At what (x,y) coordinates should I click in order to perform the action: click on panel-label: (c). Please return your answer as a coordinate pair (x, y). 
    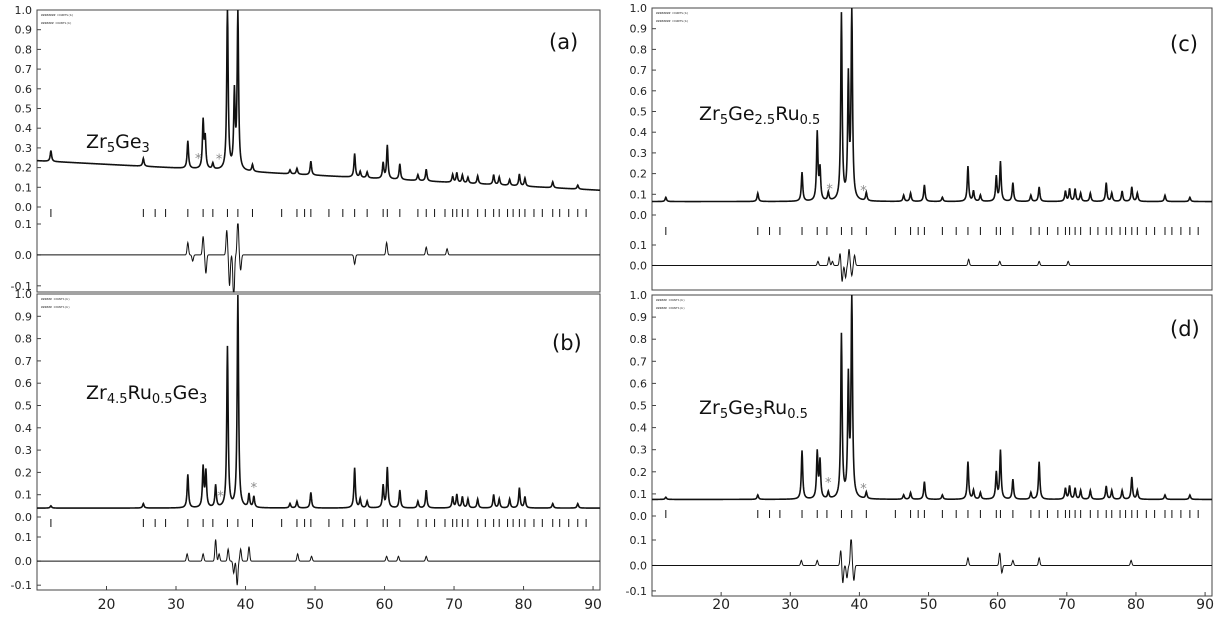
    Looking at the image, I should click on (1184, 44).